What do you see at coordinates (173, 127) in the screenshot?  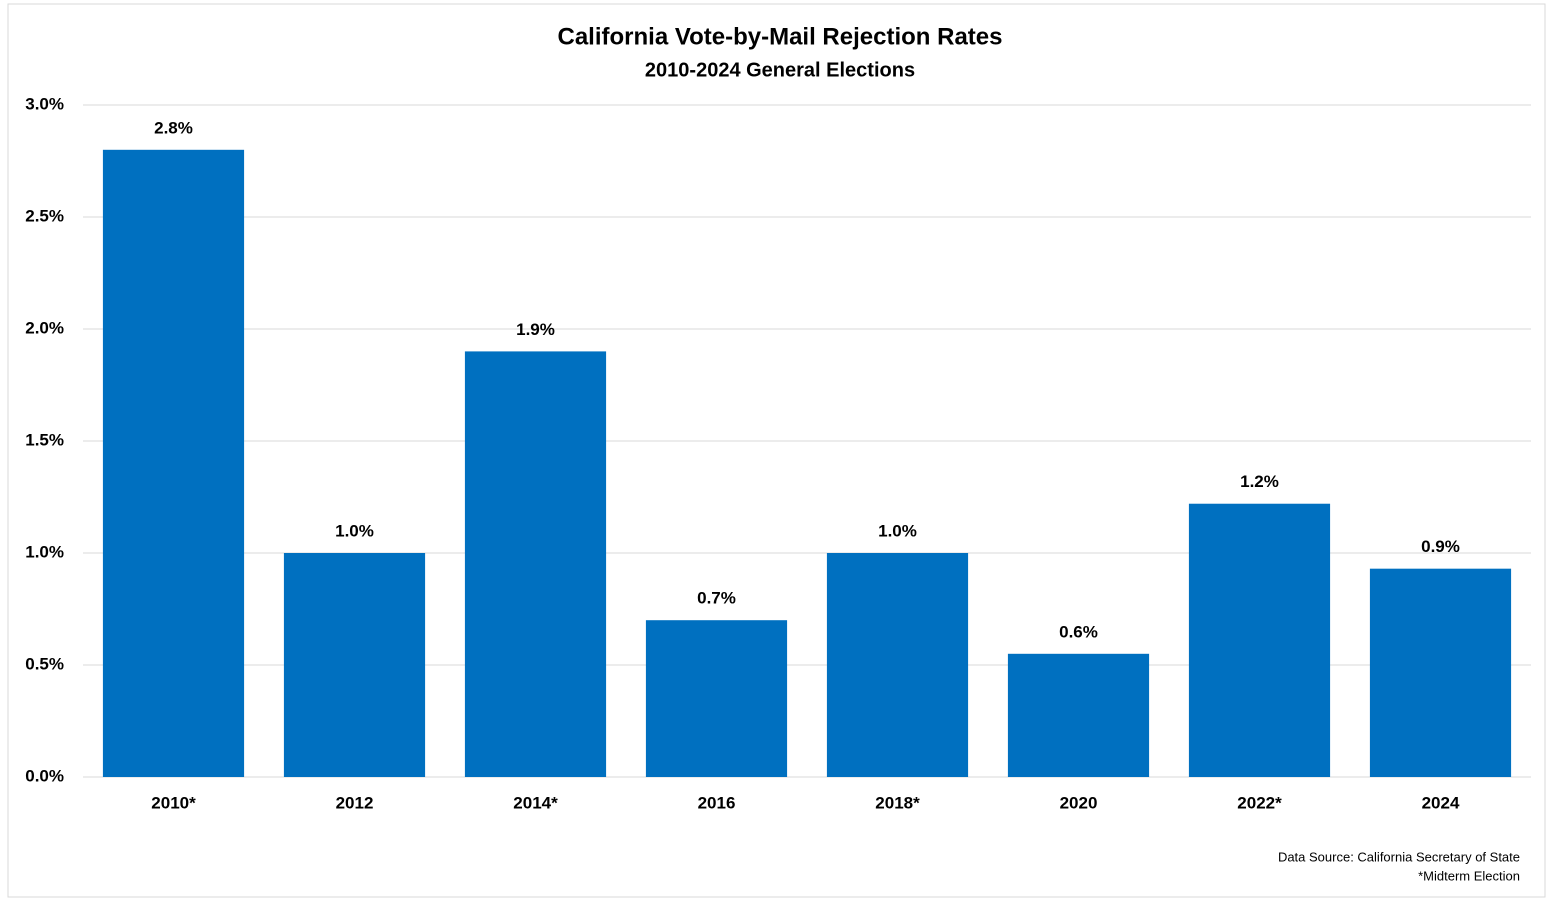 I see `data-label: 2.8%` at bounding box center [173, 127].